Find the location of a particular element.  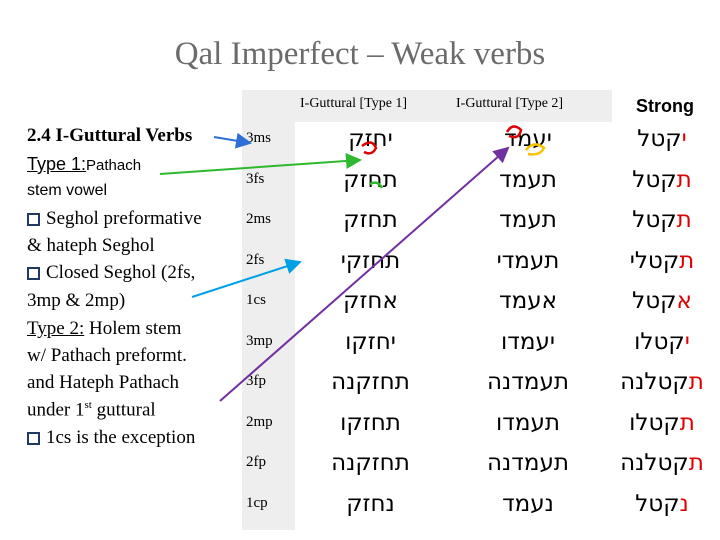

strong-form: תקטלי is located at coordinates (662, 261).